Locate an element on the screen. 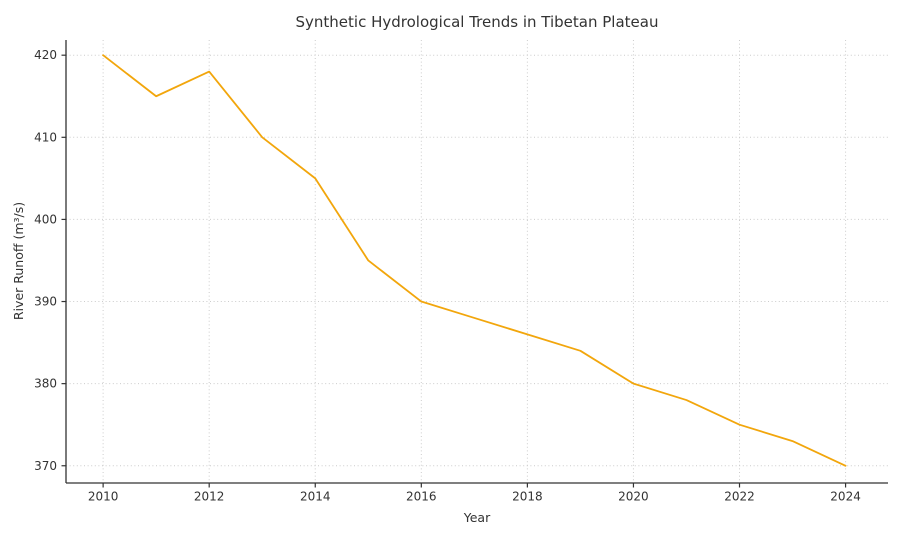 The height and width of the screenshot is (540, 900). x-tick-label: 2020 is located at coordinates (633, 497).